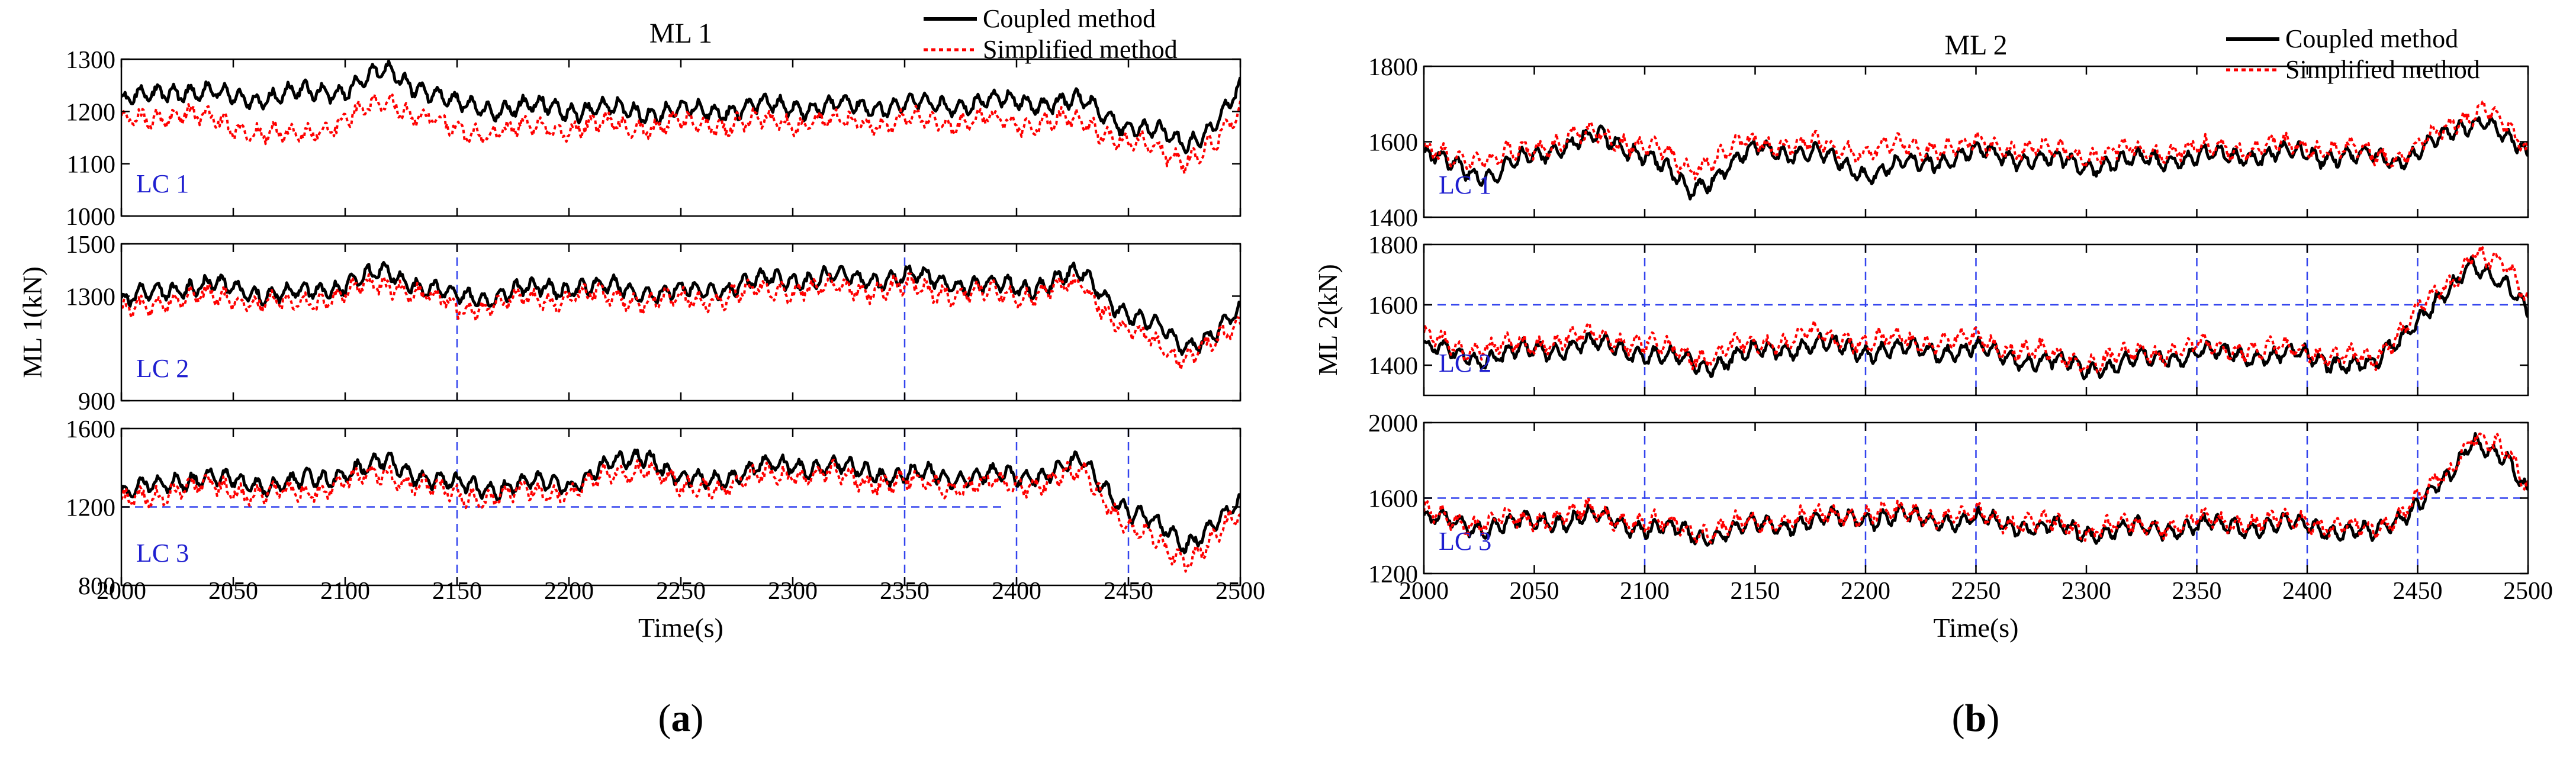 The image size is (2576, 757). What do you see at coordinates (97, 402) in the screenshot?
I see `y-tick-label: 900` at bounding box center [97, 402].